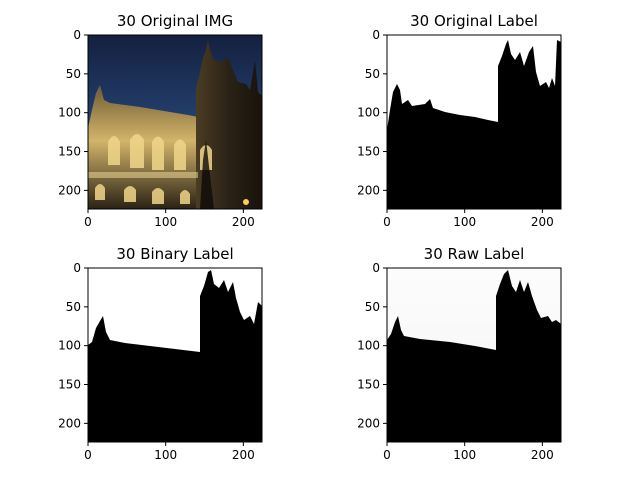 The height and width of the screenshot is (480, 640). I want to click on panel-raw-label: 30 Raw Label 0 100 200 0 50 100 150 200, so click(459, 353).